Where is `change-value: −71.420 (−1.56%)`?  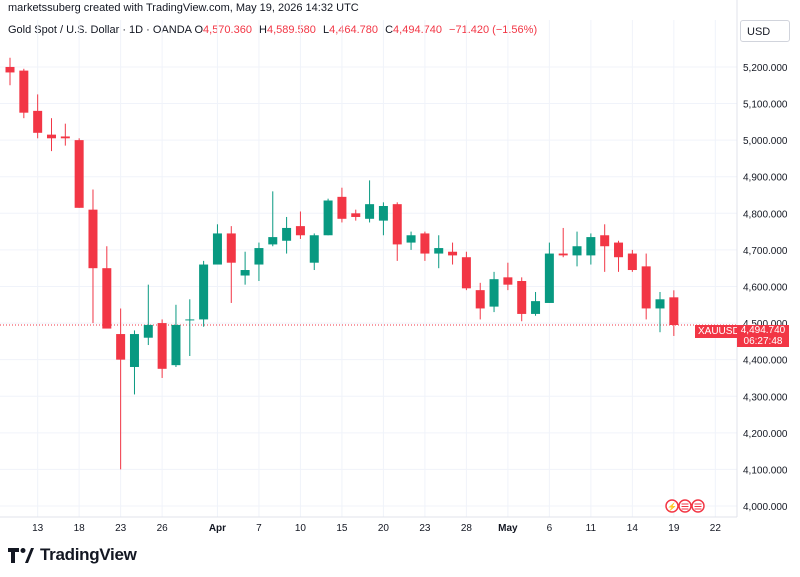 change-value: −71.420 (−1.56%) is located at coordinates (493, 30).